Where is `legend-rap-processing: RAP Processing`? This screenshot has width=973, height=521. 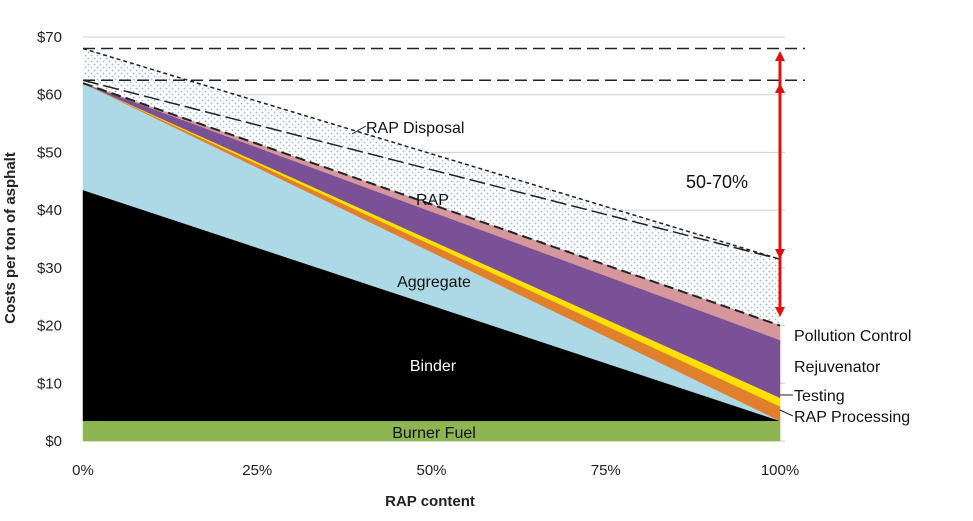 legend-rap-processing: RAP Processing is located at coordinates (852, 417).